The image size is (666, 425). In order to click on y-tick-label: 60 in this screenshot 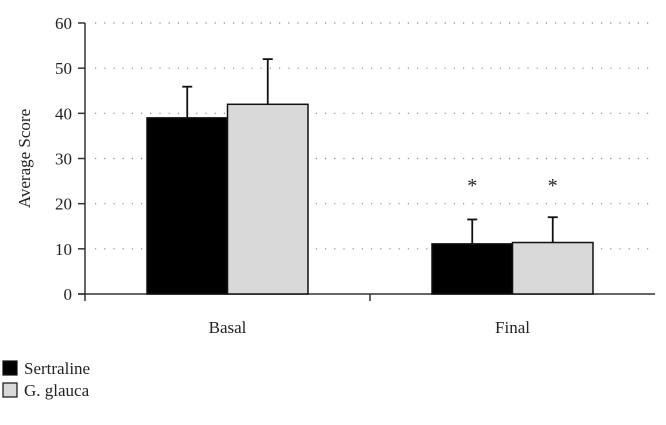, I will do `click(63, 23)`.